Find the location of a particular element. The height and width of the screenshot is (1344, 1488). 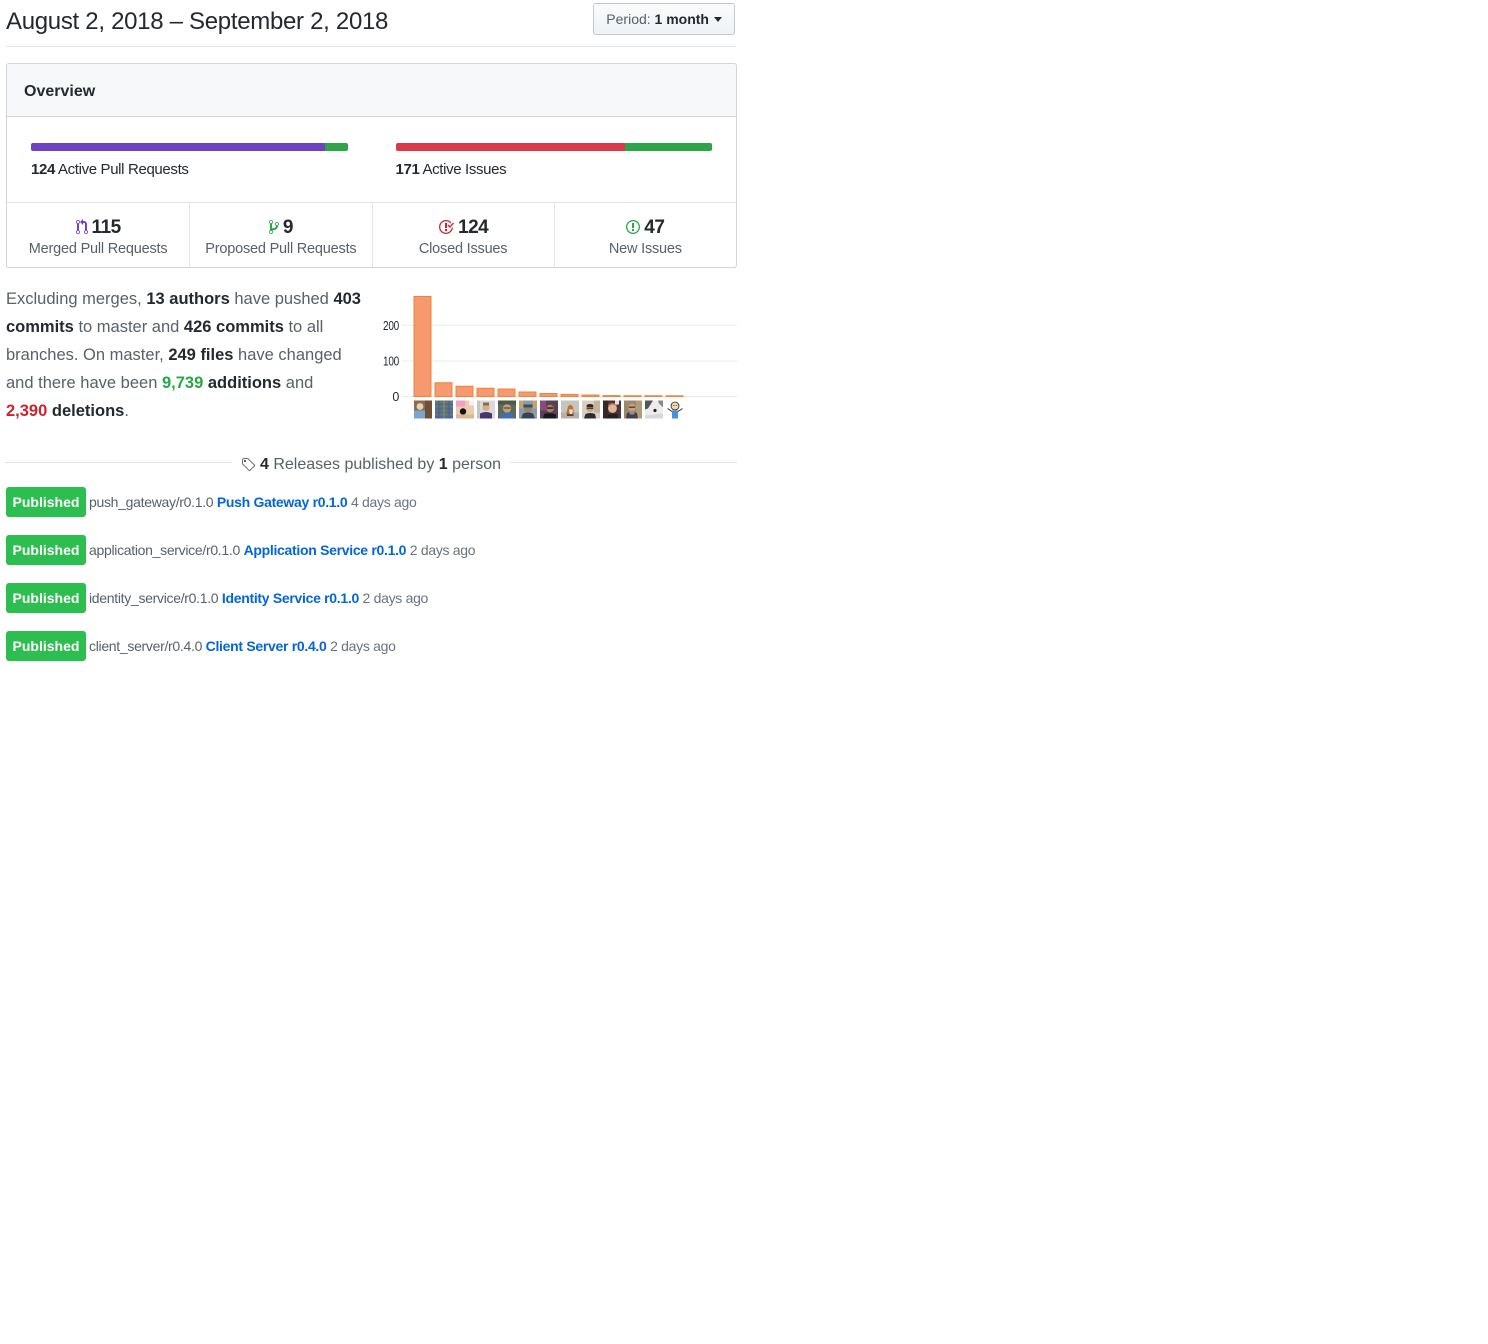

svg-text: 100 is located at coordinates (391, 362).